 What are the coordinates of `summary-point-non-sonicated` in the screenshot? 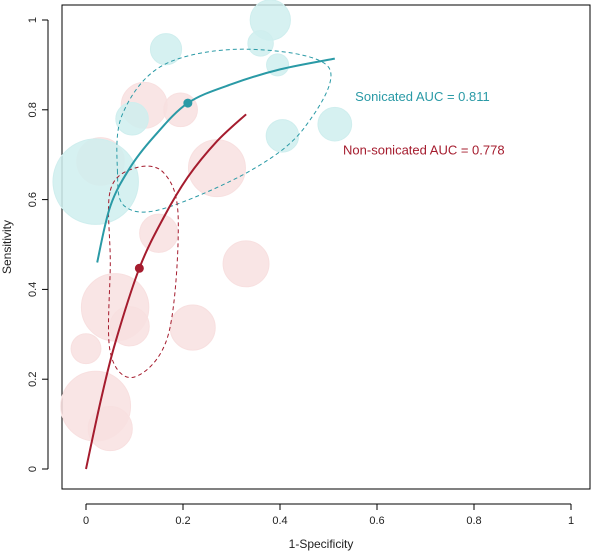 It's located at (139, 268).